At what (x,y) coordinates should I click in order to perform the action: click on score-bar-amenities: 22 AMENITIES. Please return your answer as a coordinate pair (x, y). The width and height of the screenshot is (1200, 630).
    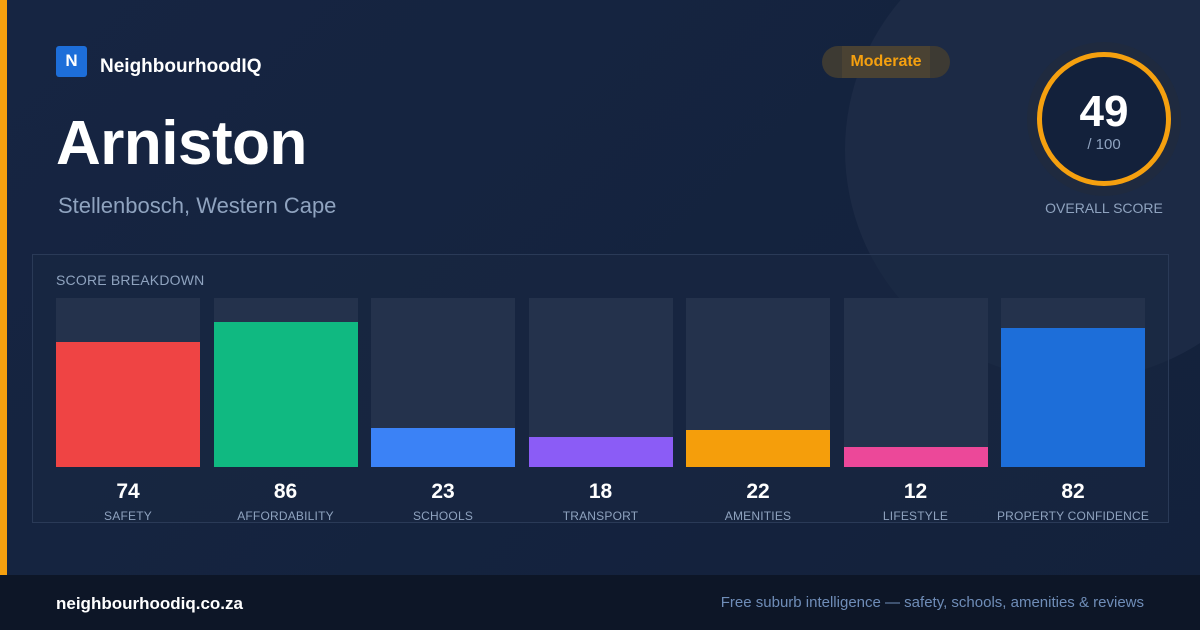
    Looking at the image, I should click on (758, 410).